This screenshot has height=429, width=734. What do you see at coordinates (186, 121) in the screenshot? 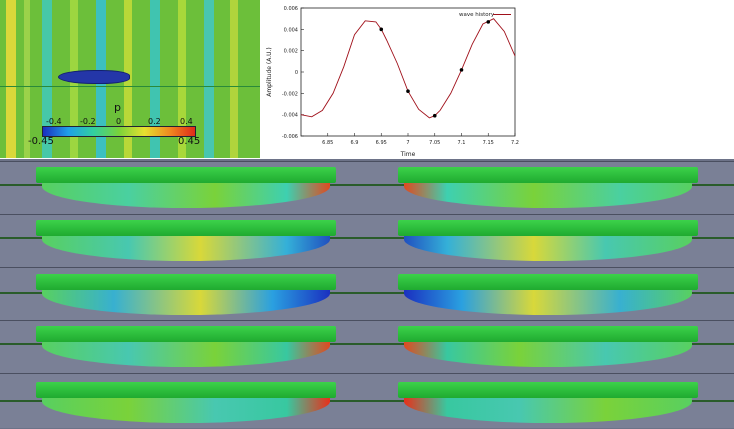
I see `scale-tick: 0.4` at bounding box center [186, 121].